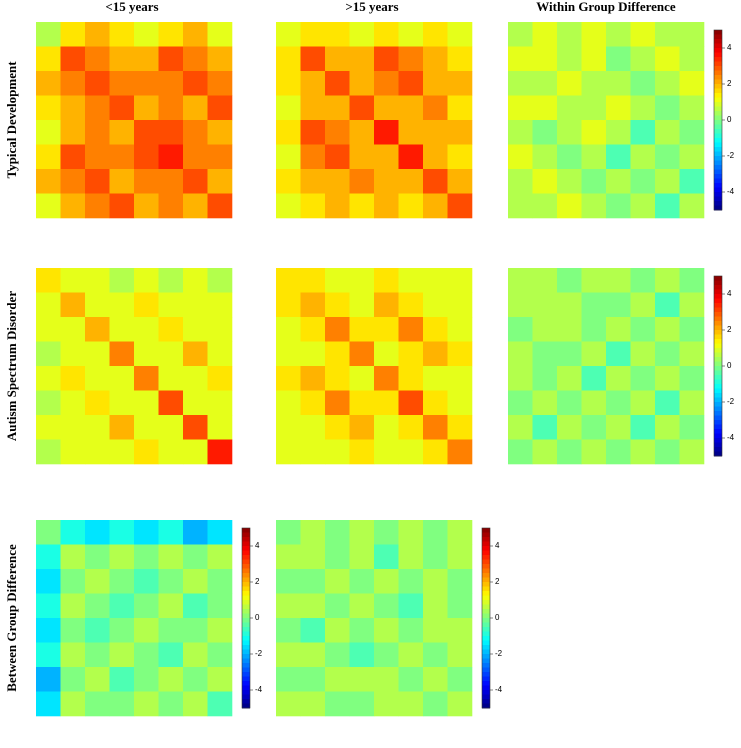 This screenshot has height=748, width=741. Describe the element at coordinates (499, 653) in the screenshot. I see `colorbar-tick-label: -2` at that location.